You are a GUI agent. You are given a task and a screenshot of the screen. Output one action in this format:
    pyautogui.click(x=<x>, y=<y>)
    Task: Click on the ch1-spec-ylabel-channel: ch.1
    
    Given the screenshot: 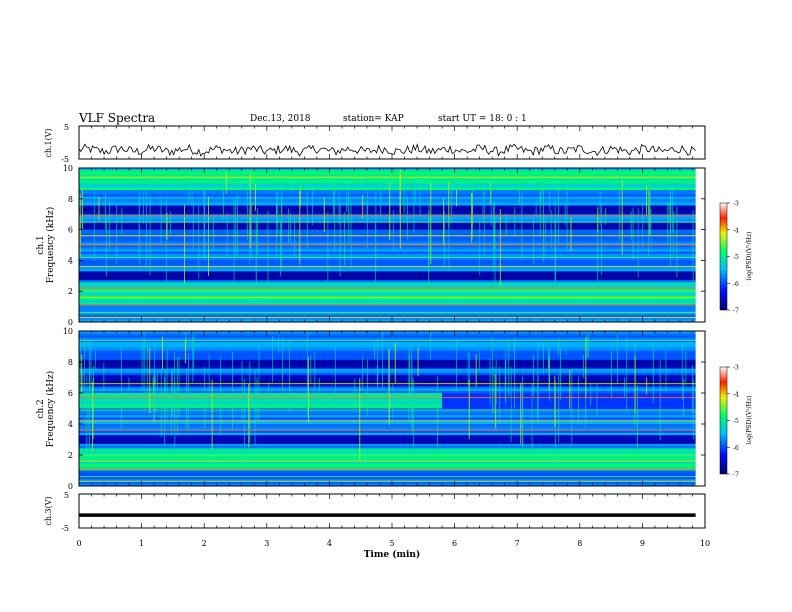 What is the action you would take?
    pyautogui.click(x=41, y=244)
    